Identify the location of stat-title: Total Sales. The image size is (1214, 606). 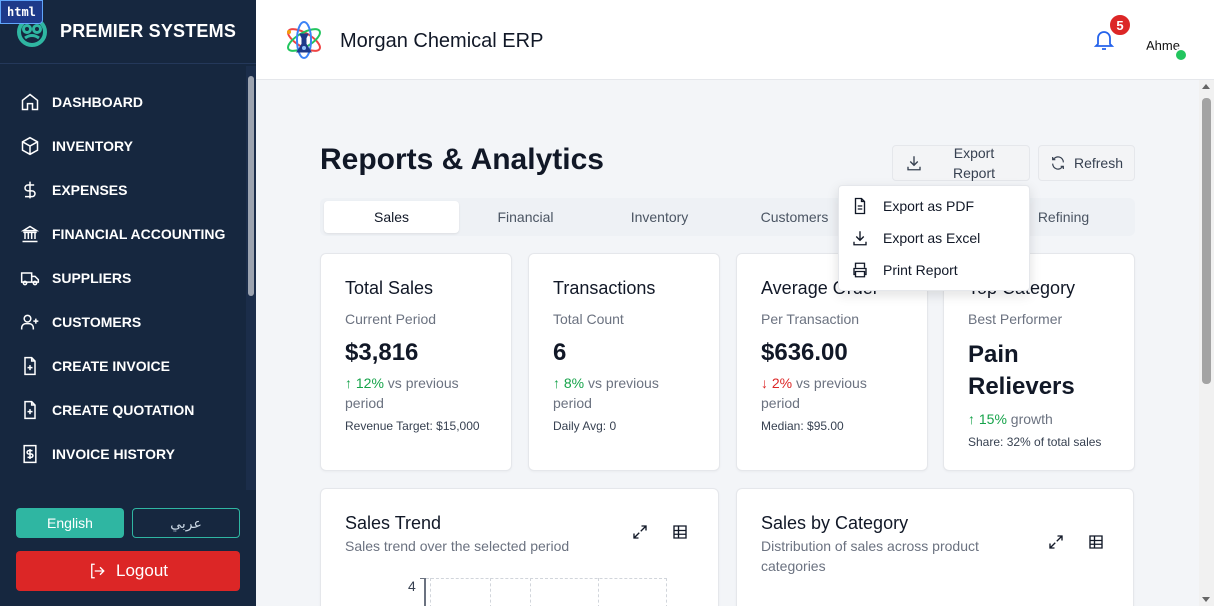
(389, 288).